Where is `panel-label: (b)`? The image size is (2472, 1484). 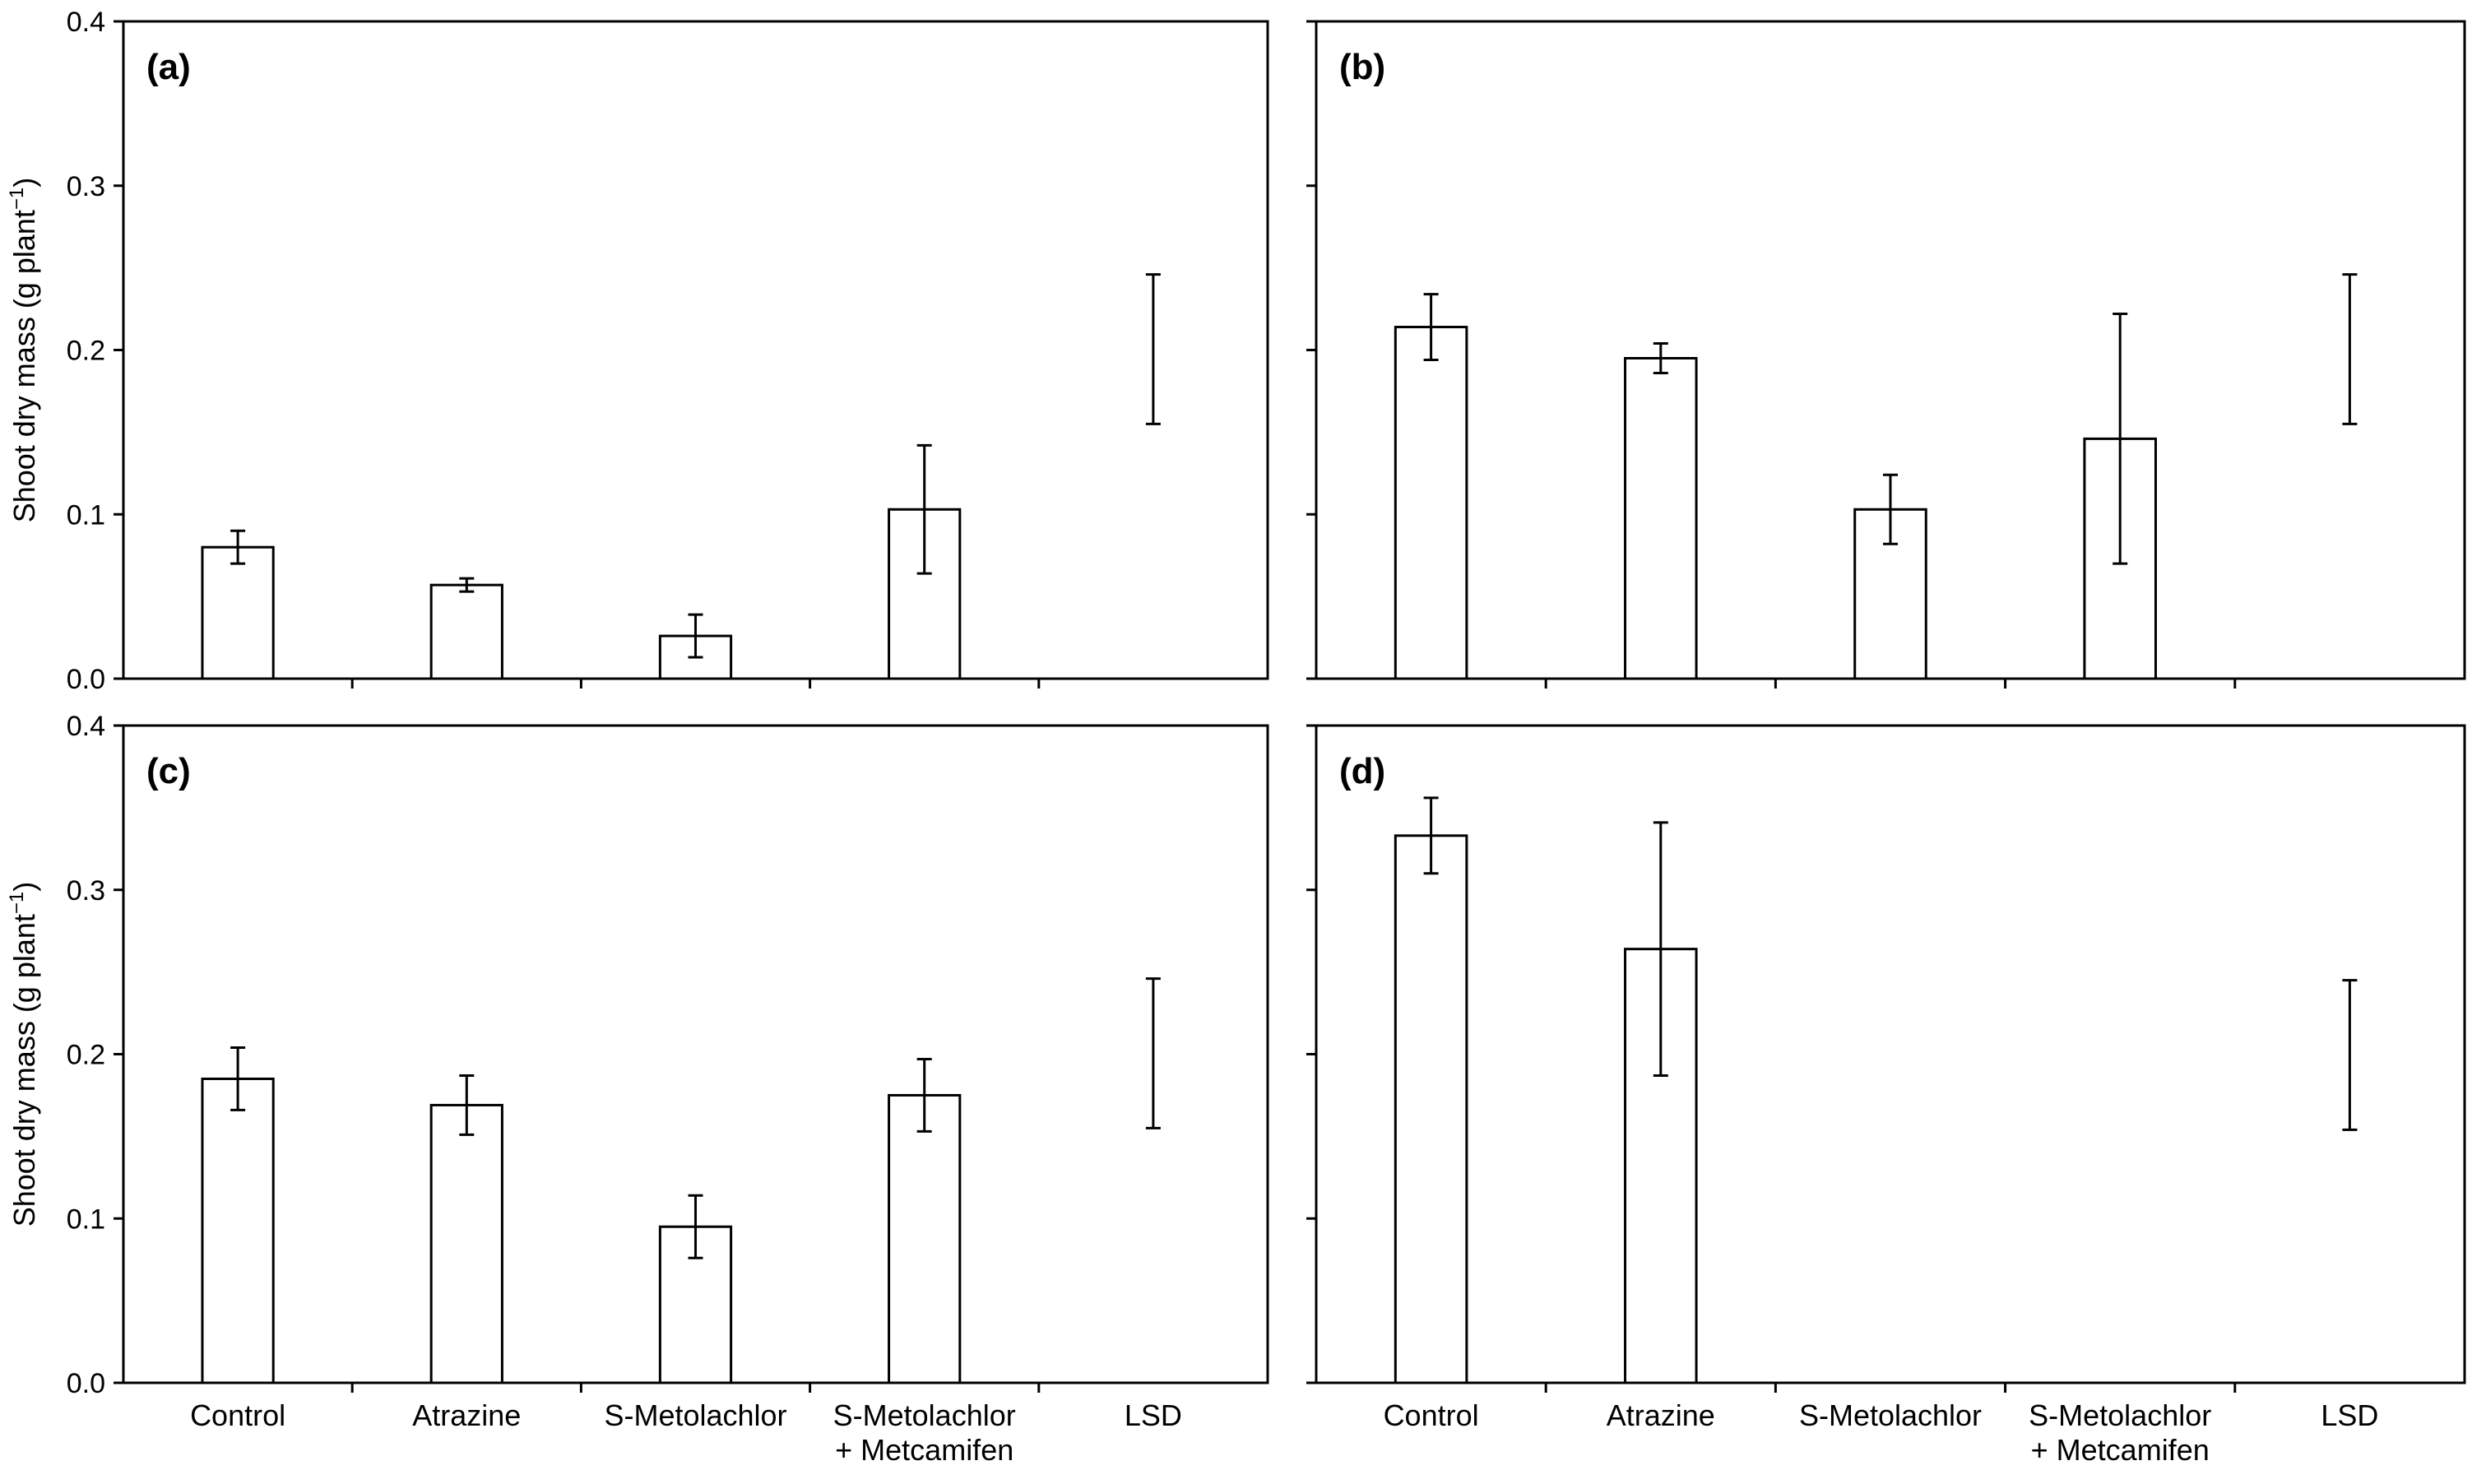 panel-label: (b) is located at coordinates (1362, 67).